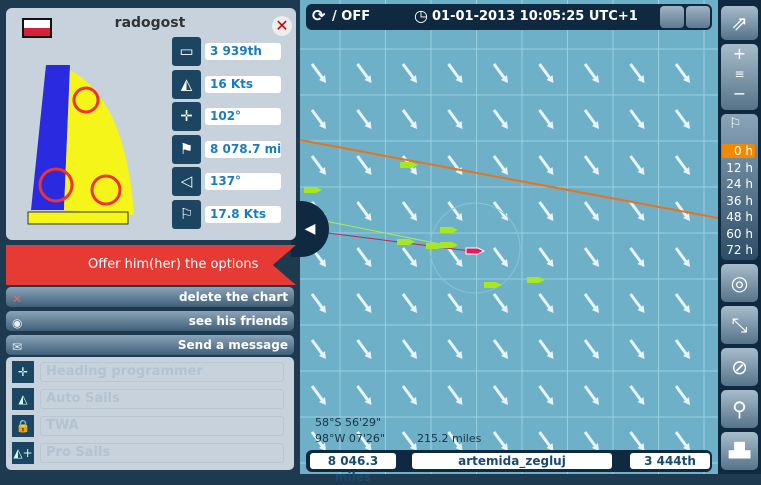 The height and width of the screenshot is (485, 761). Describe the element at coordinates (739, 409) in the screenshot. I see `search-icon: ⚲` at that location.